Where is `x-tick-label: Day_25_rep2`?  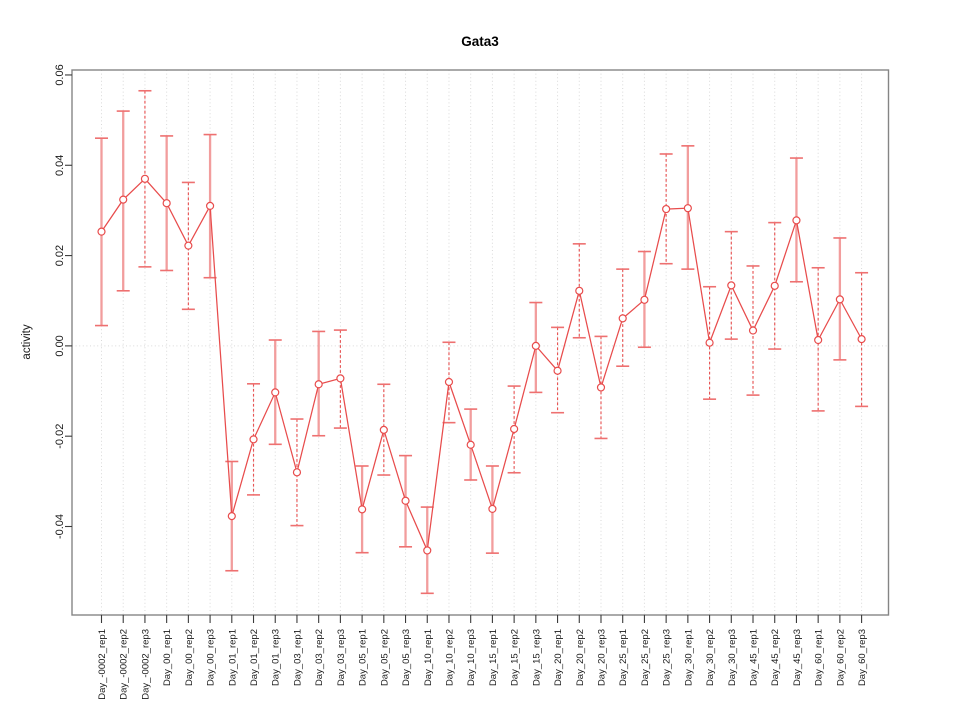
x-tick-label: Day_25_rep2 is located at coordinates (645, 657).